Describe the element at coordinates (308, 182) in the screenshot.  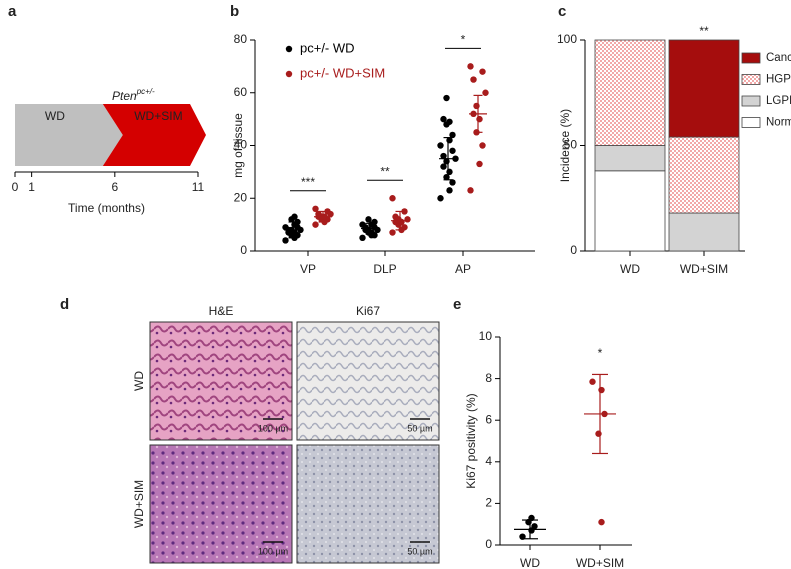
I see `significance-label: ***` at that location.